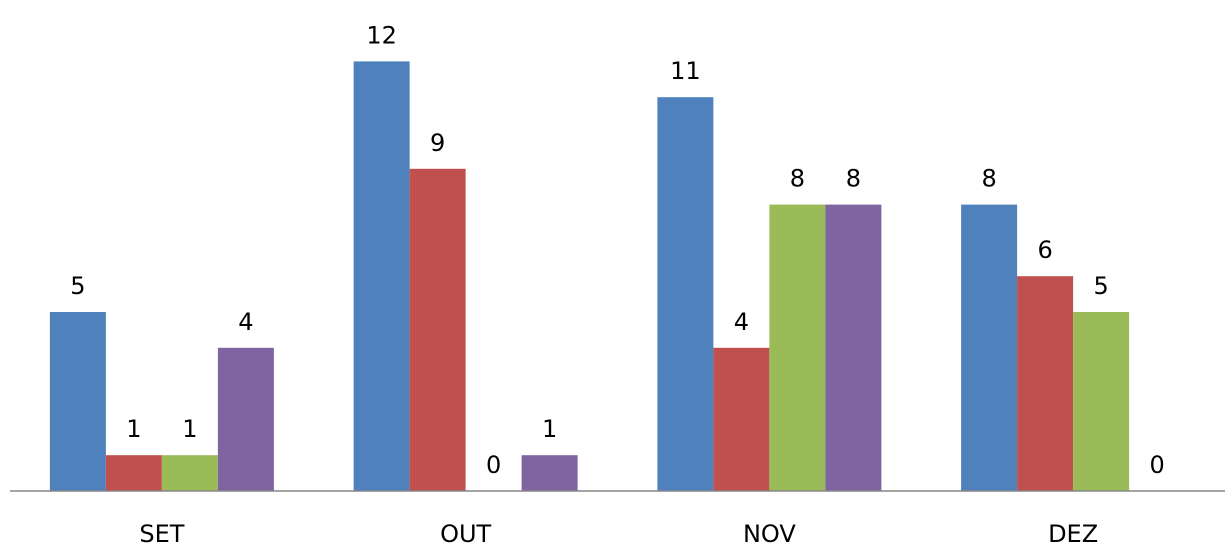 This screenshot has width=1227, height=551. I want to click on x-tick-label-dez: DEZ, so click(1073, 534).